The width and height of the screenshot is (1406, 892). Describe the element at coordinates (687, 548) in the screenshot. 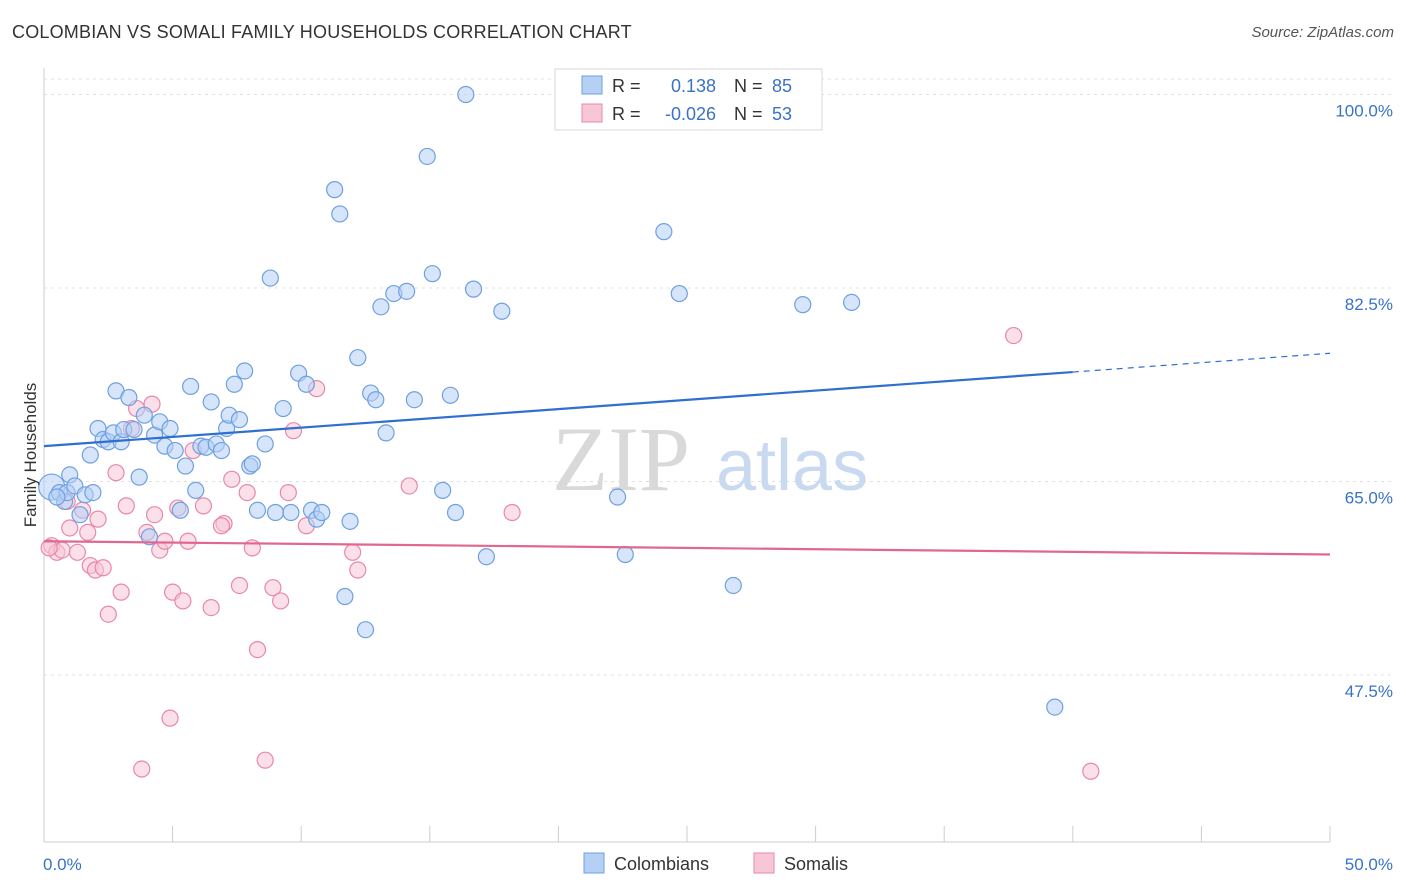

I see `somali-trend-line` at that location.